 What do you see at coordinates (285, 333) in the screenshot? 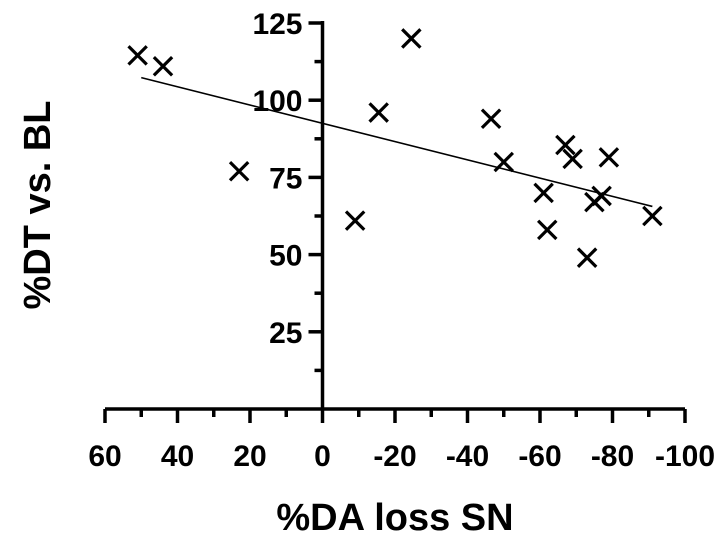
I see `y-tick-label: 25` at bounding box center [285, 333].